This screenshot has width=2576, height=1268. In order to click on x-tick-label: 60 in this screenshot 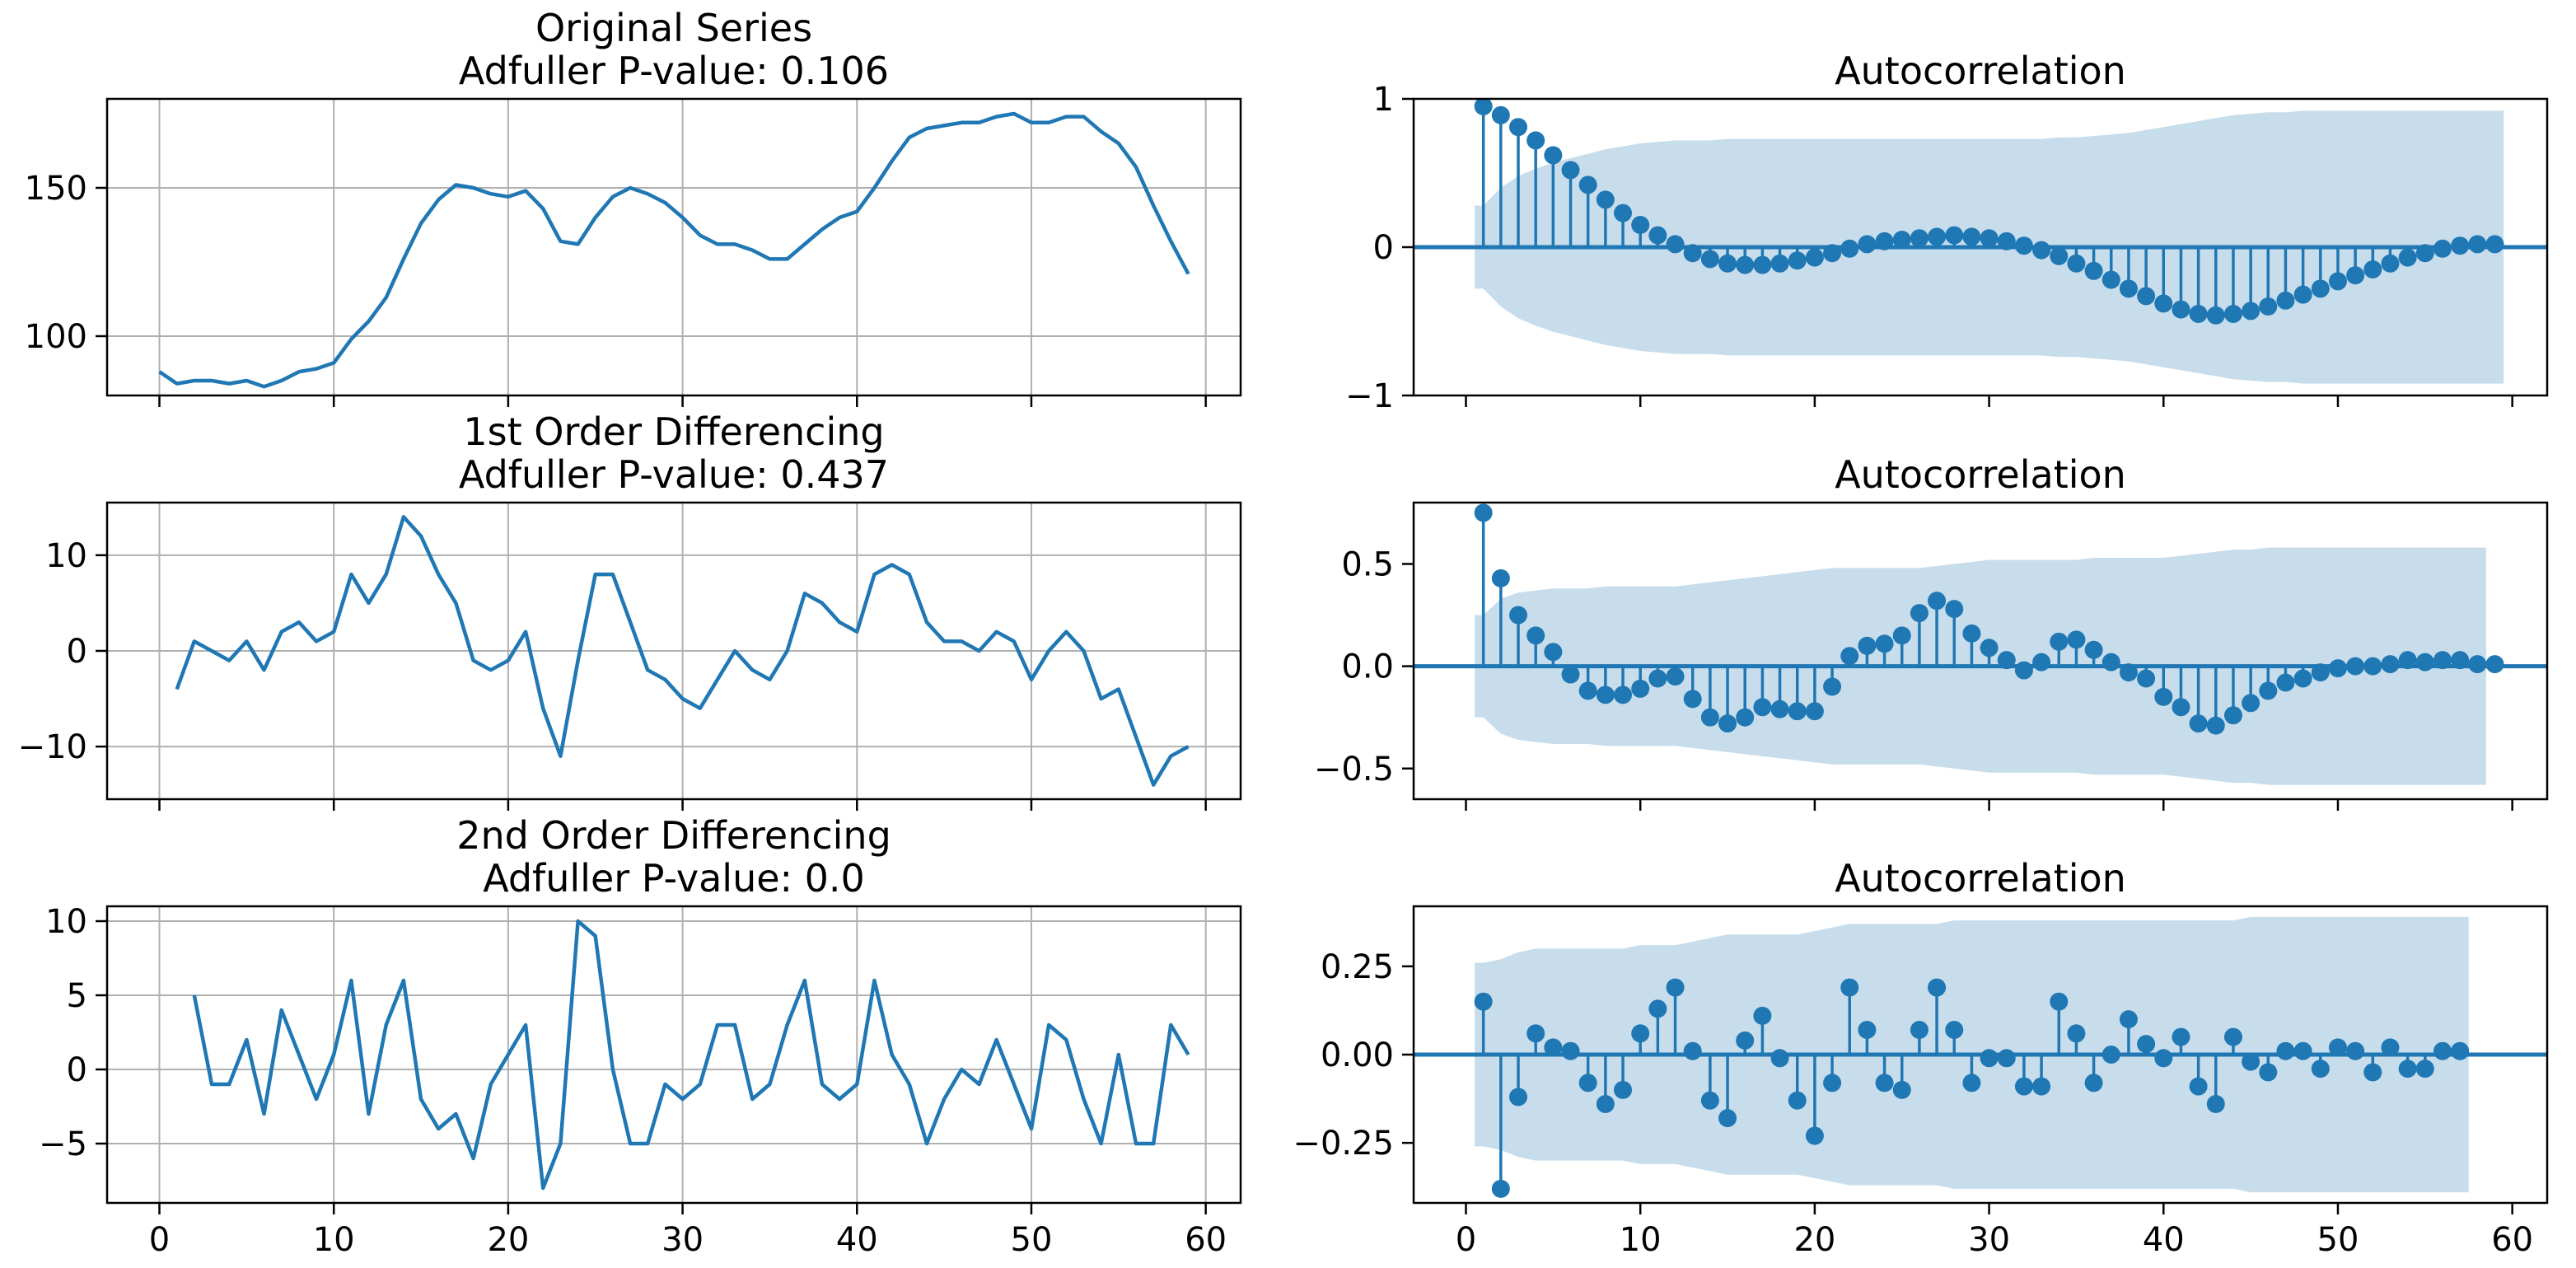, I will do `click(2512, 1240)`.